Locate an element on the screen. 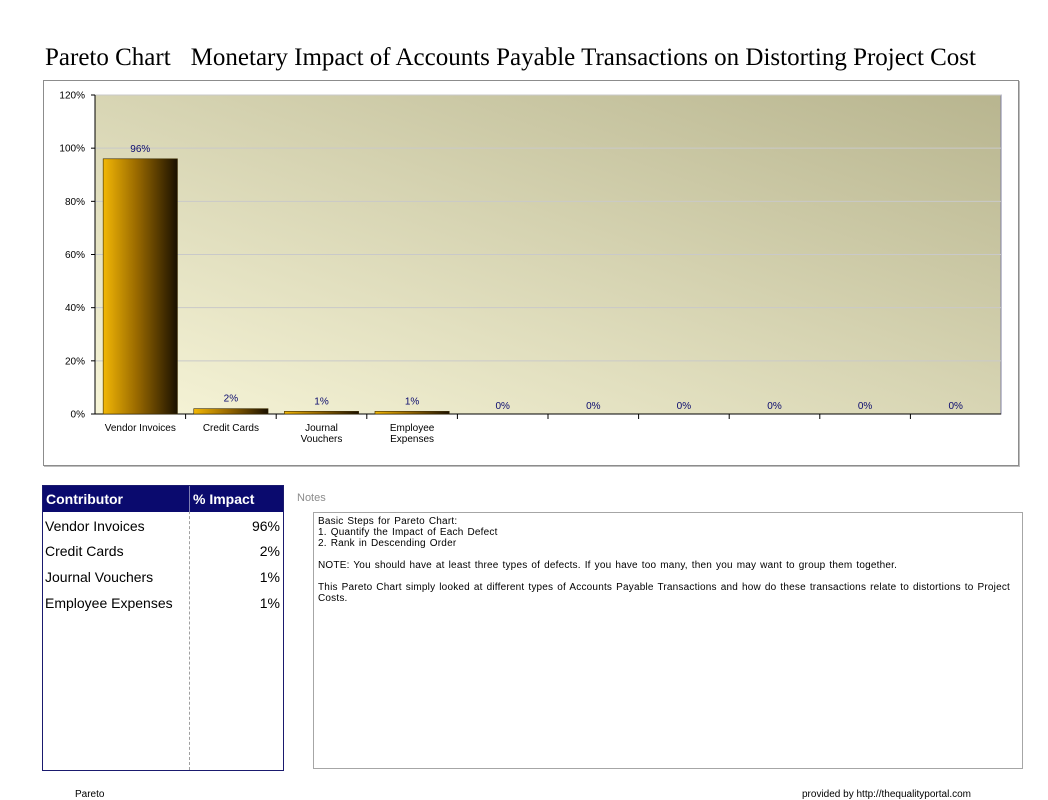 This screenshot has height=800, width=1048. row-impact: 96% is located at coordinates (265, 526).